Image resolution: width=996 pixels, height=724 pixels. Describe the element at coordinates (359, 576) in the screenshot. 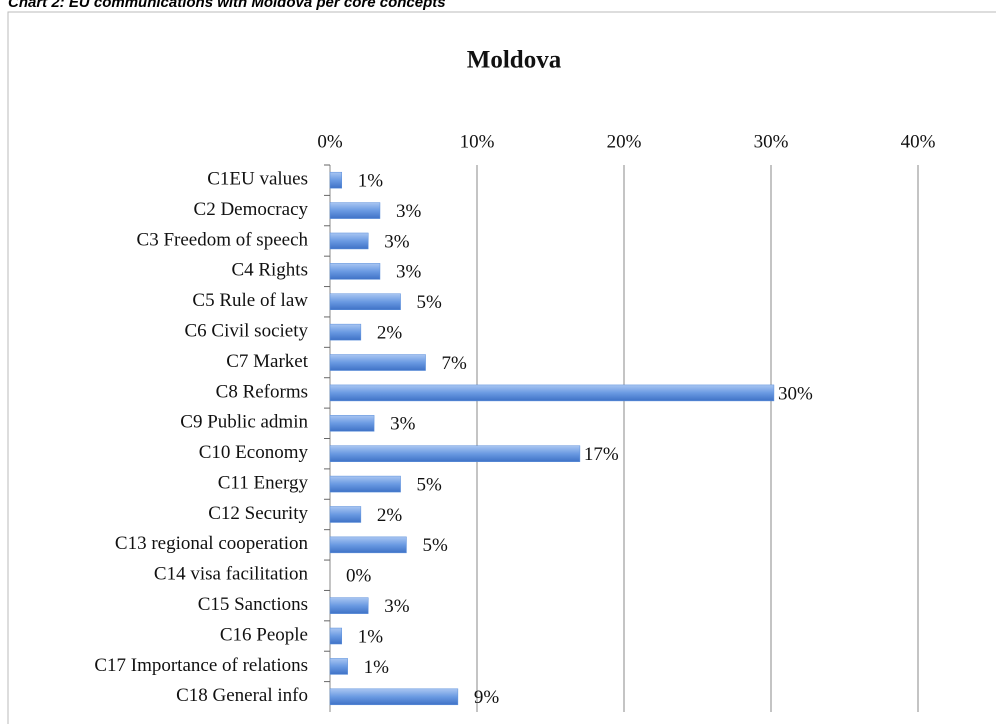

I see `data-label: 0%` at that location.